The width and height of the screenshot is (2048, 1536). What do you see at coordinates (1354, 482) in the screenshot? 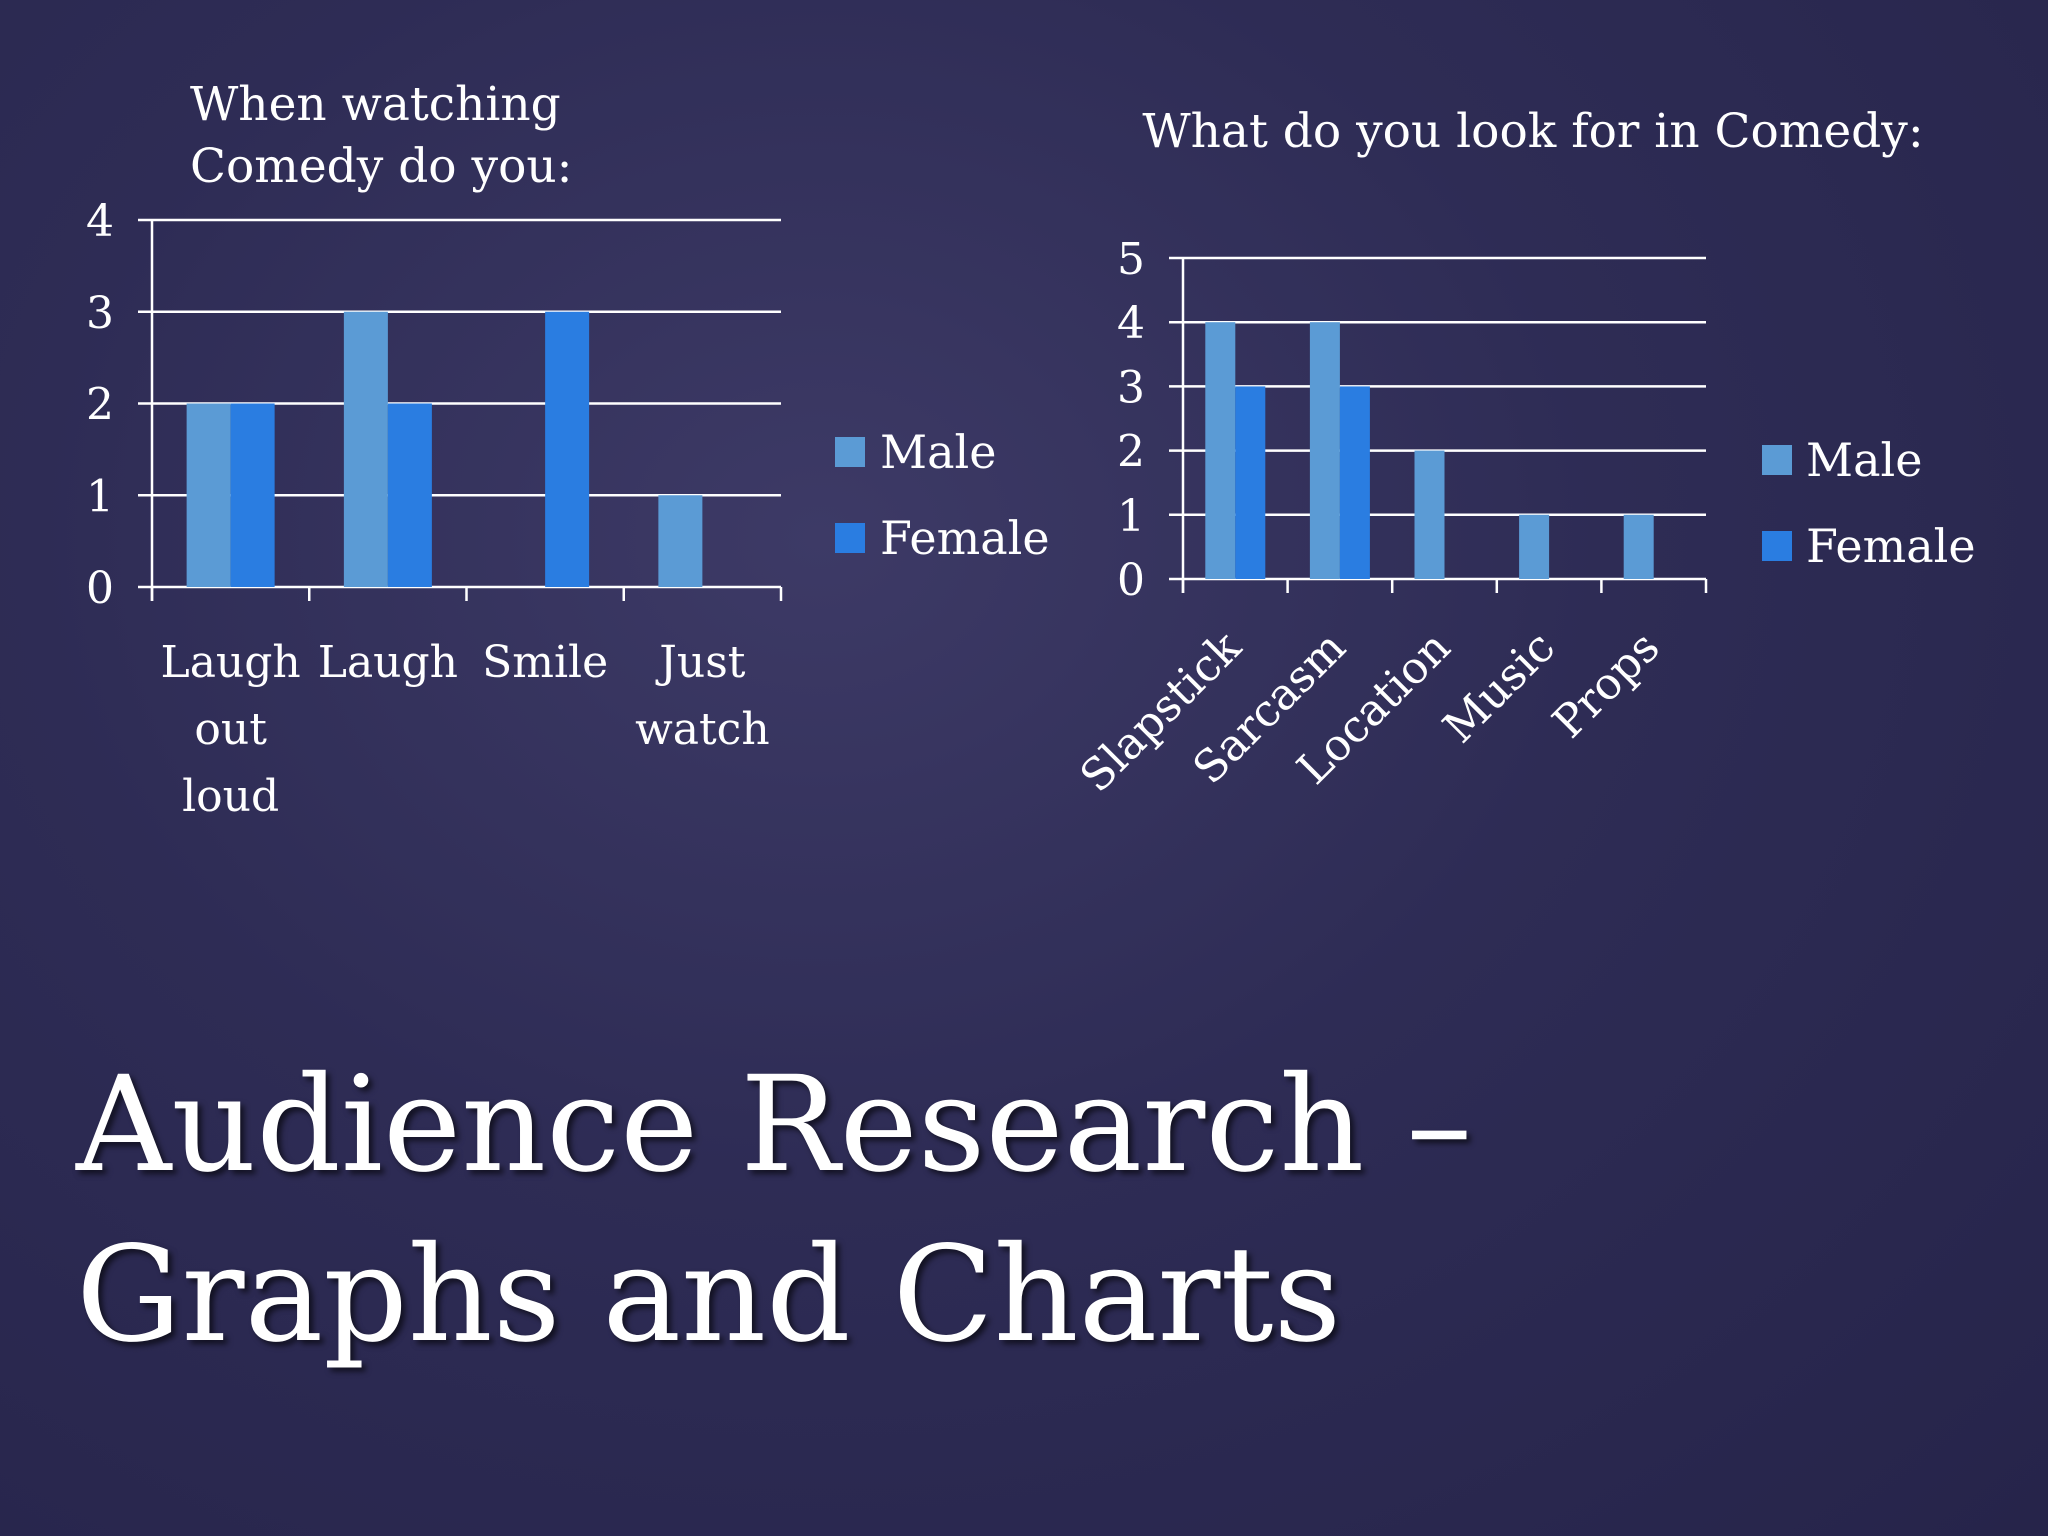
I see `bar-female-sarcasm` at bounding box center [1354, 482].